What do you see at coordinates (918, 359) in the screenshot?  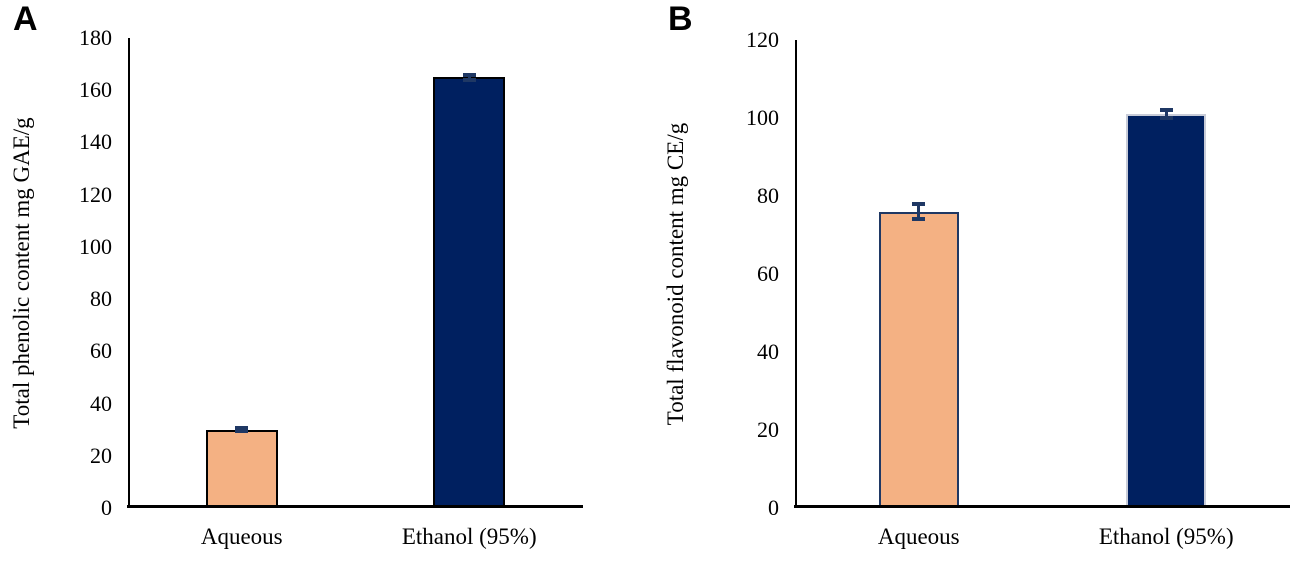 I see `bar-aqueous` at bounding box center [918, 359].